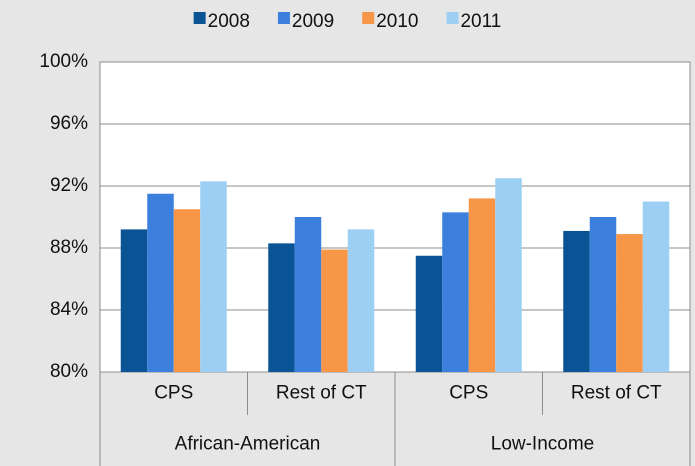 The image size is (695, 466). I want to click on x-group-label: African-American, so click(248, 444).